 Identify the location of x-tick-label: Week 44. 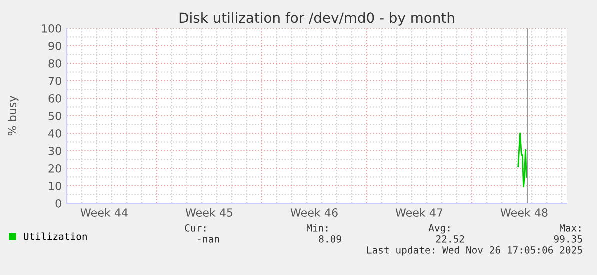
(104, 212).